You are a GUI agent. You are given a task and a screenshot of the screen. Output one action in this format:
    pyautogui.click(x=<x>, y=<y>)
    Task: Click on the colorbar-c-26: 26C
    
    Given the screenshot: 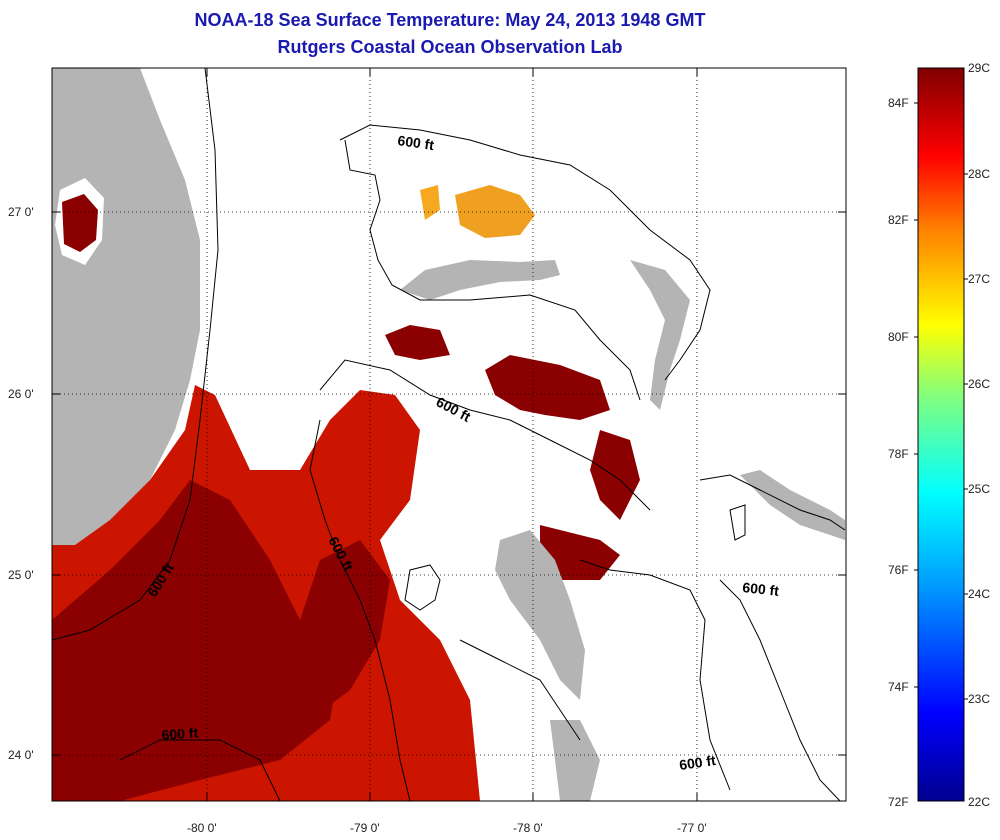 What is the action you would take?
    pyautogui.click(x=979, y=384)
    